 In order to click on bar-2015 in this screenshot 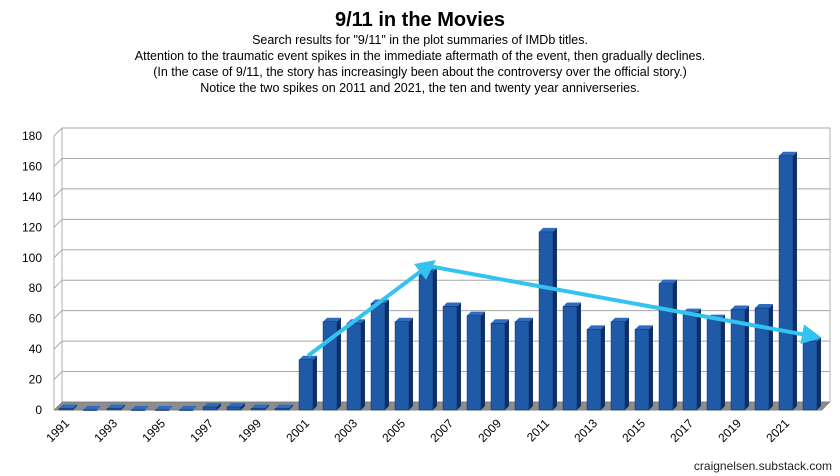, I will do `click(643, 368)`.